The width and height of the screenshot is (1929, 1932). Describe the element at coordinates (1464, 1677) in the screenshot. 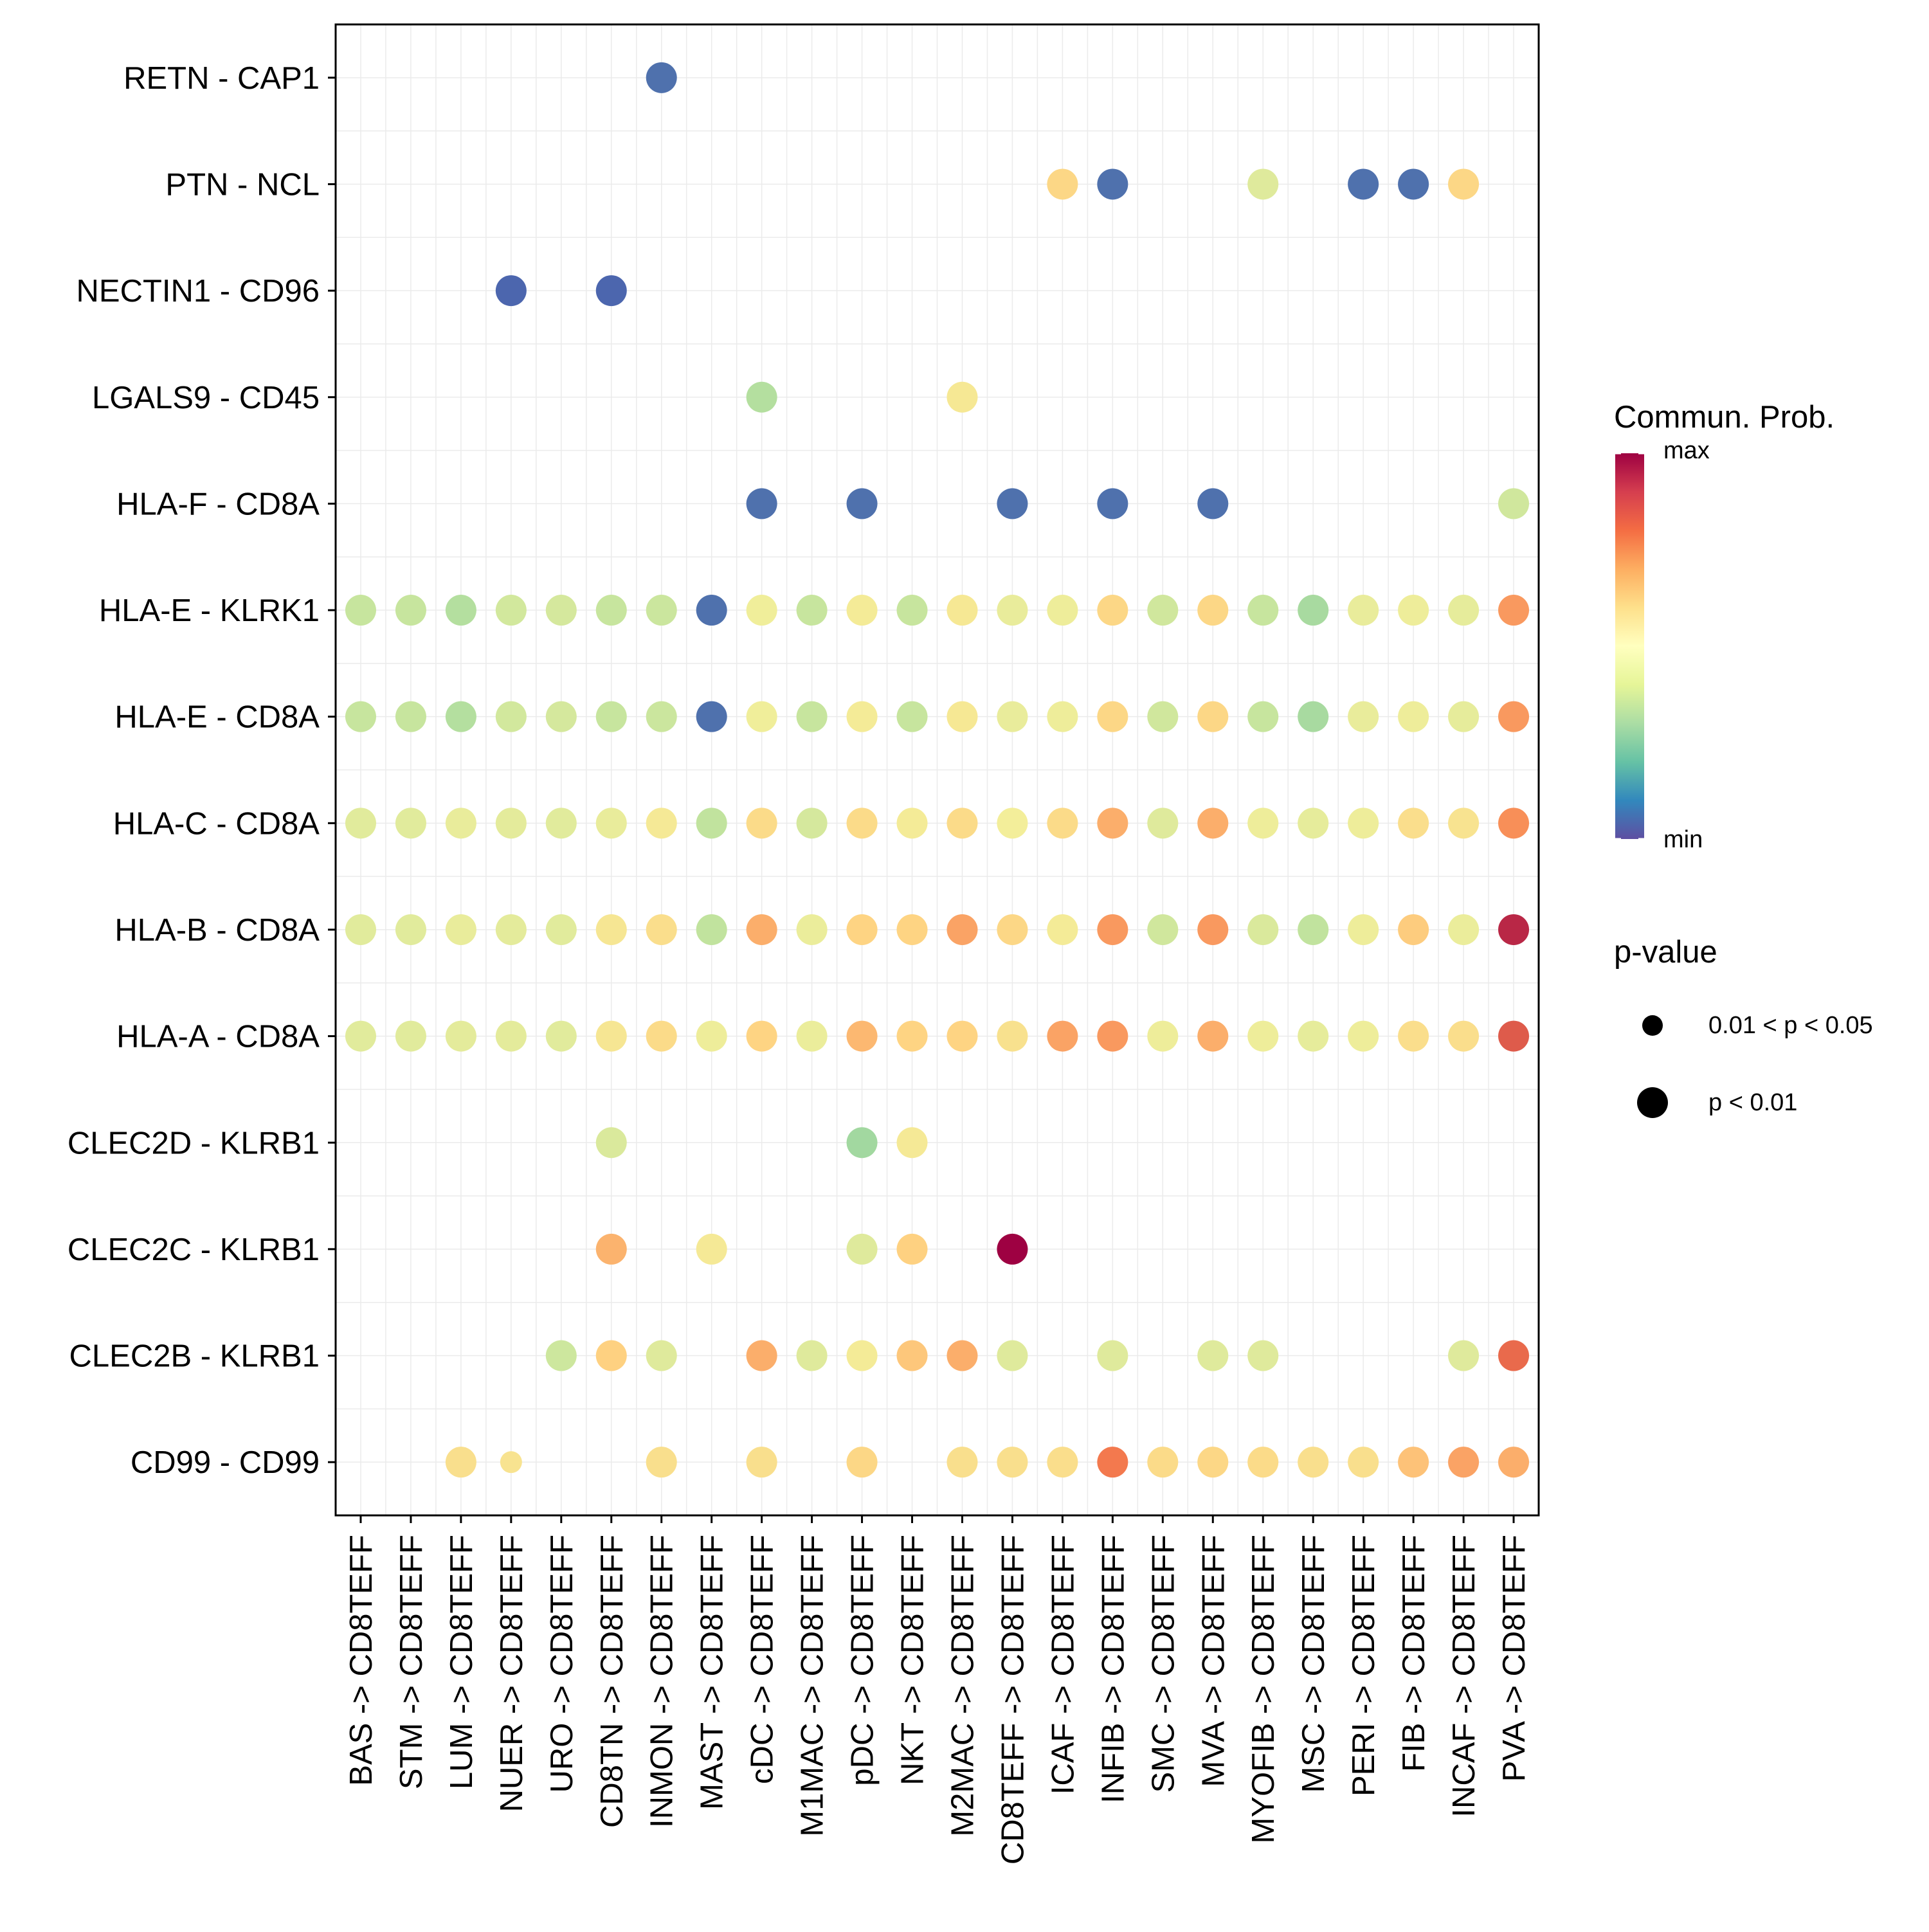

I see `x-tick-label: INCAF -> CD8TEFF` at that location.